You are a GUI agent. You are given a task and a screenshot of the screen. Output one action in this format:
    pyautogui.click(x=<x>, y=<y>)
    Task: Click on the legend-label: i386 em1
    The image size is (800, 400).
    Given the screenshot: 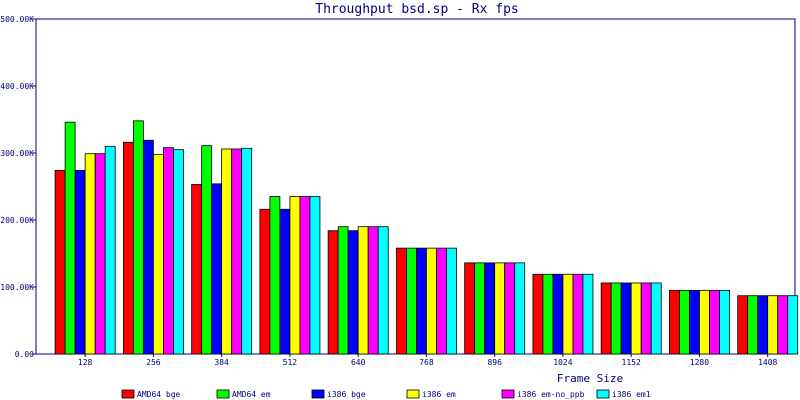 What is the action you would take?
    pyautogui.click(x=631, y=394)
    